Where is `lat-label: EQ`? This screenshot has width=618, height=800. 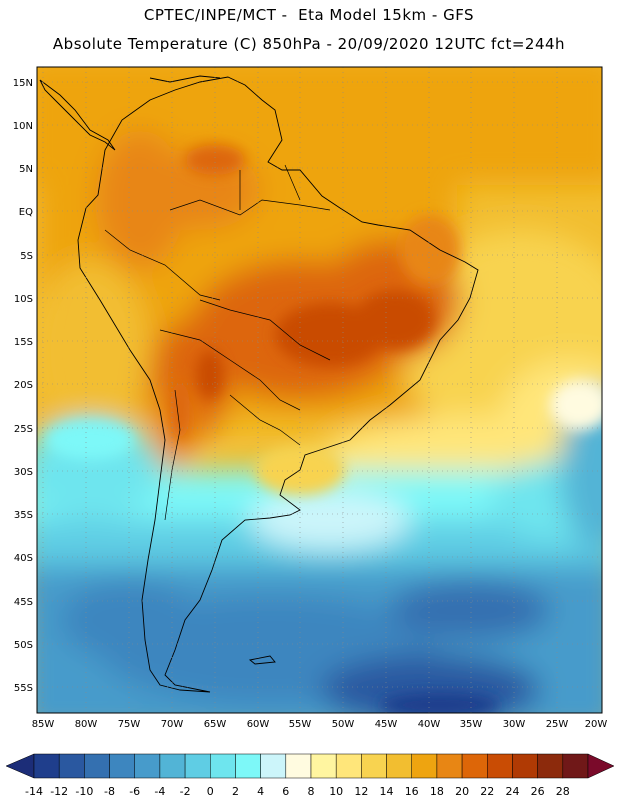 lat-label: EQ is located at coordinates (26, 212).